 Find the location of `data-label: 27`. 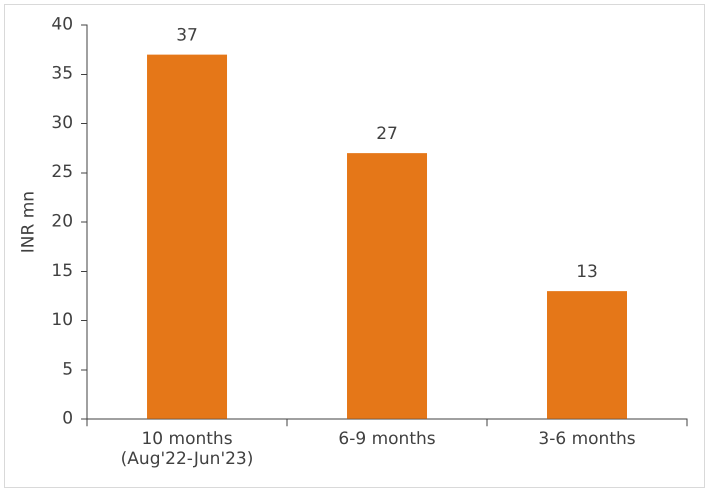

data-label: 27 is located at coordinates (387, 134).